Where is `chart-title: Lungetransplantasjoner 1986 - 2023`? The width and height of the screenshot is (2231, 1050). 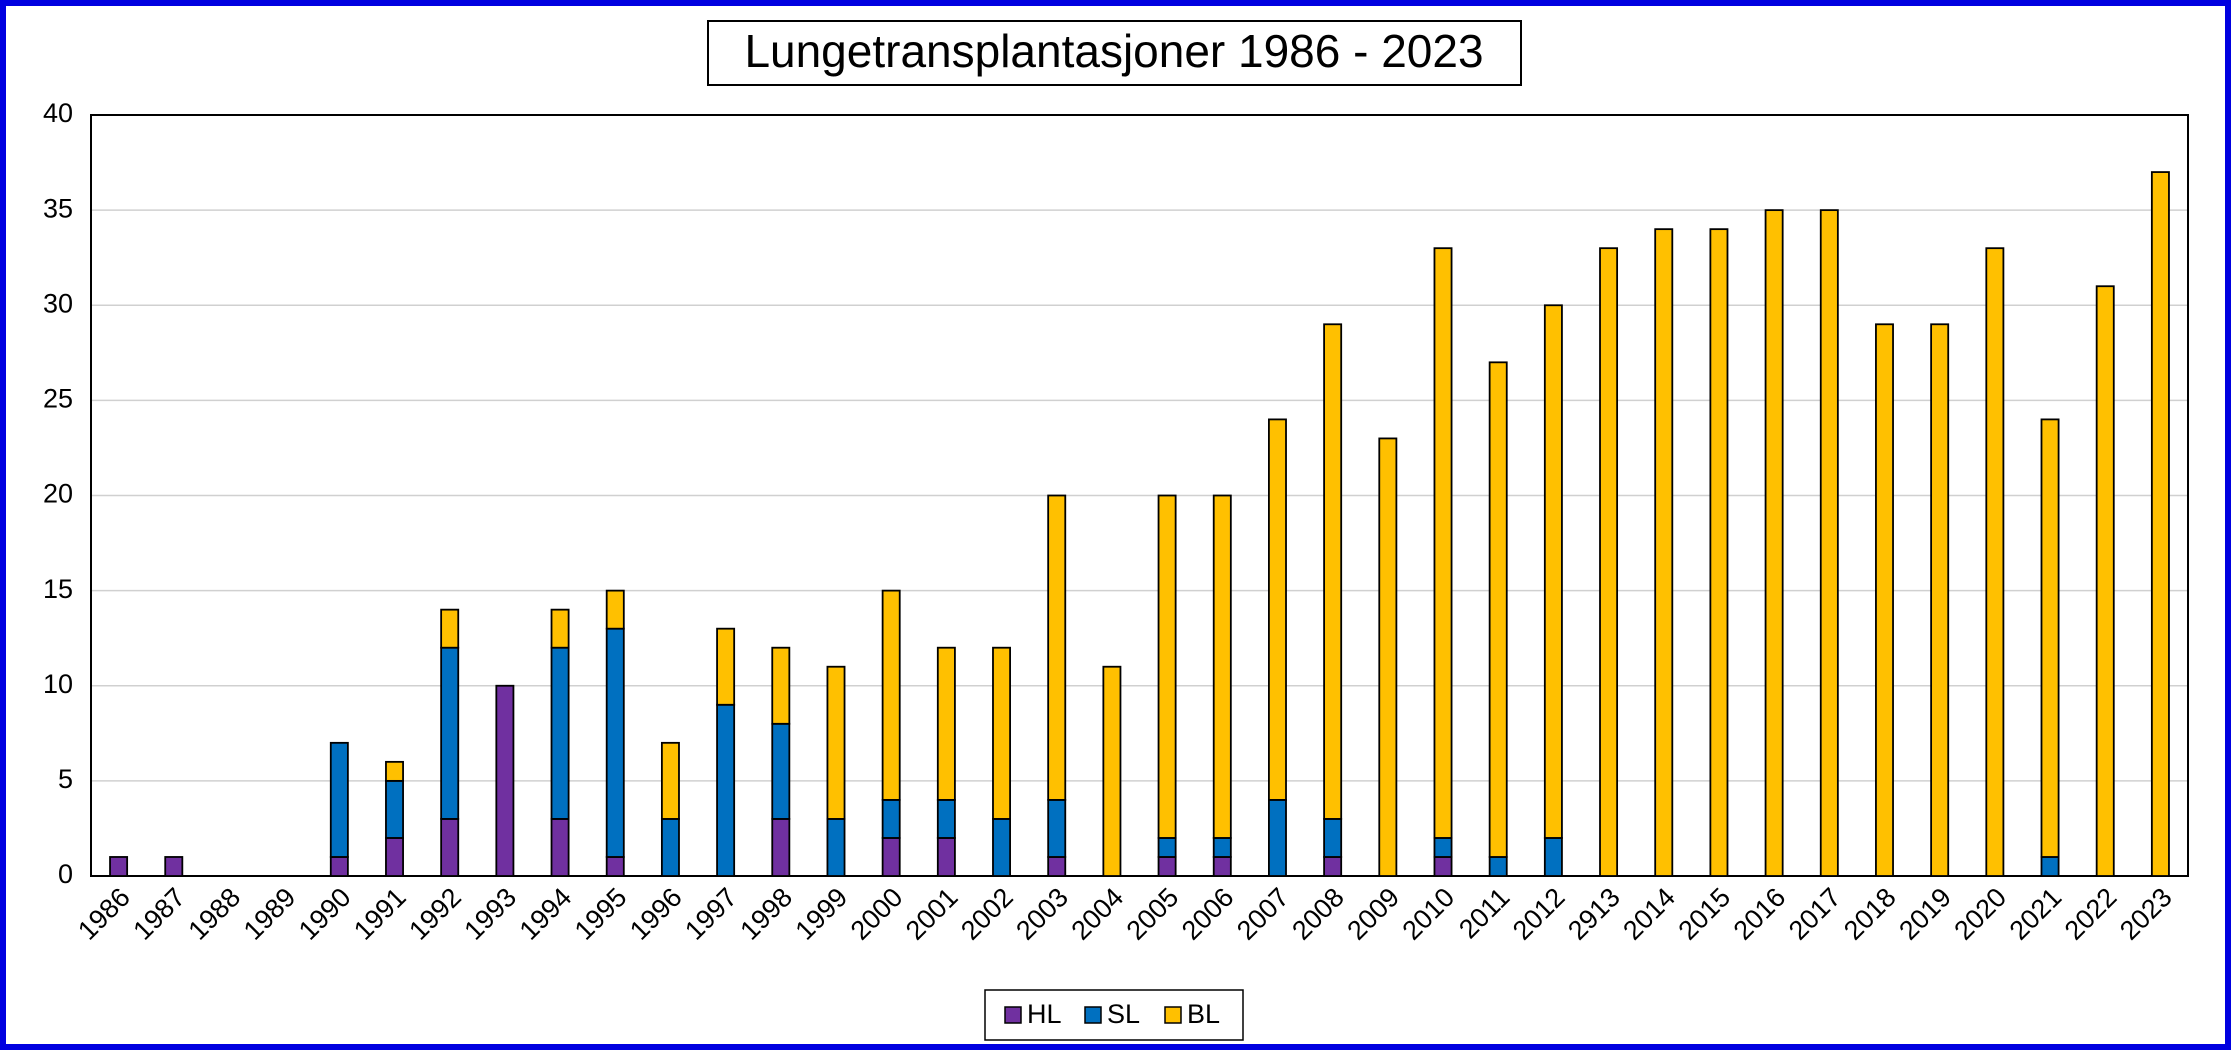
chart-title: Lungetransplantasjoner 1986 - 2023 is located at coordinates (1113, 51).